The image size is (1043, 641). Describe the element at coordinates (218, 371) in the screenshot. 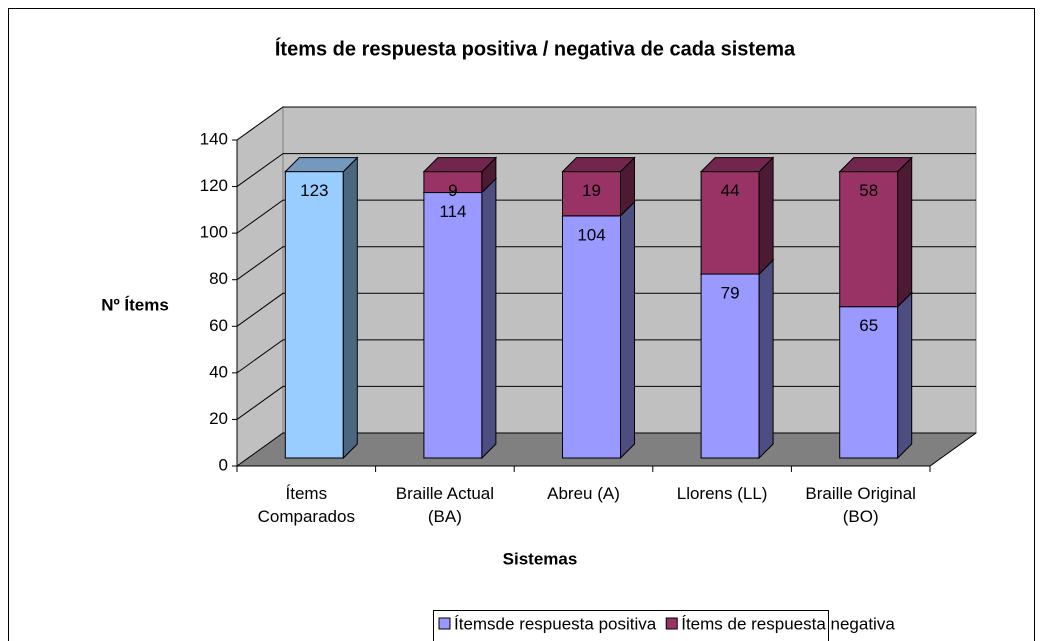

I see `y-tick-label: 40` at that location.